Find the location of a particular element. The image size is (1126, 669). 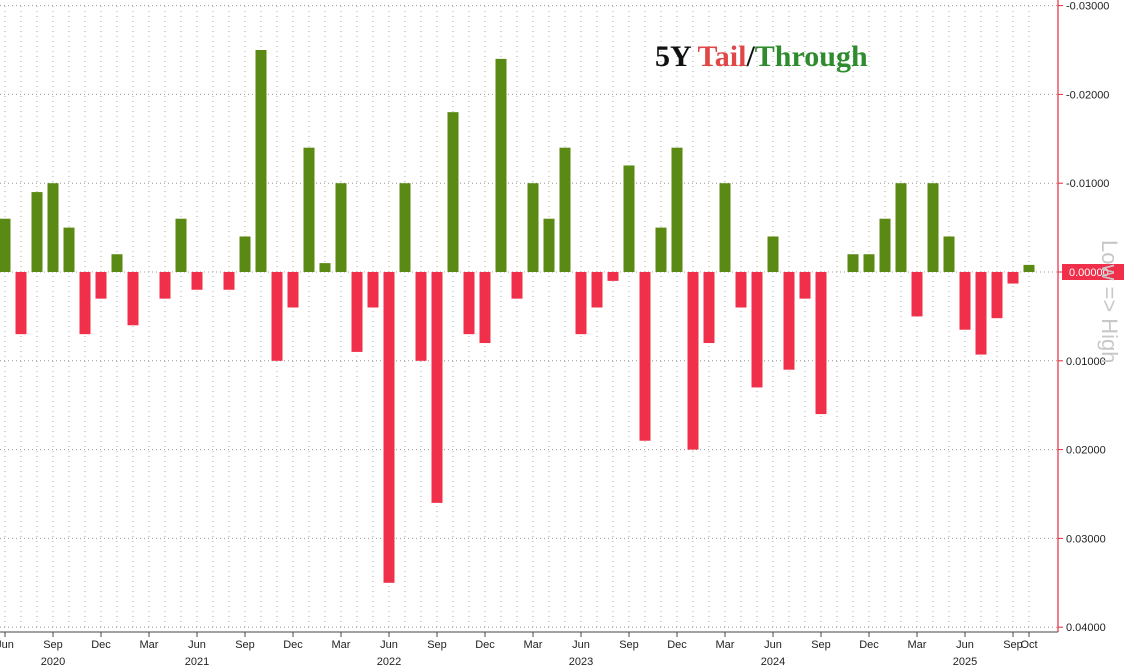

y-tick-label: 0.02000 is located at coordinates (1086, 451).